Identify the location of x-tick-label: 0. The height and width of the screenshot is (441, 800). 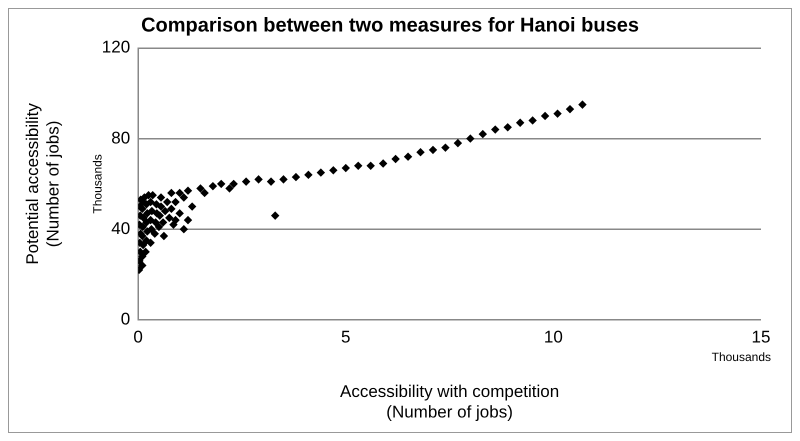
(138, 337).